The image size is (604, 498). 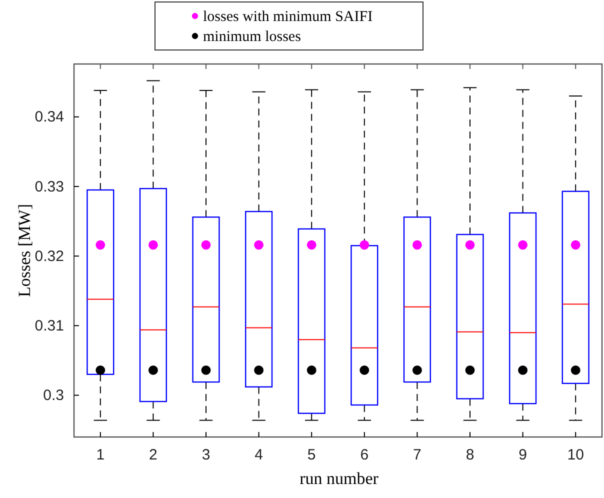 What do you see at coordinates (49, 256) in the screenshot?
I see `y-tick-label: 0.32` at bounding box center [49, 256].